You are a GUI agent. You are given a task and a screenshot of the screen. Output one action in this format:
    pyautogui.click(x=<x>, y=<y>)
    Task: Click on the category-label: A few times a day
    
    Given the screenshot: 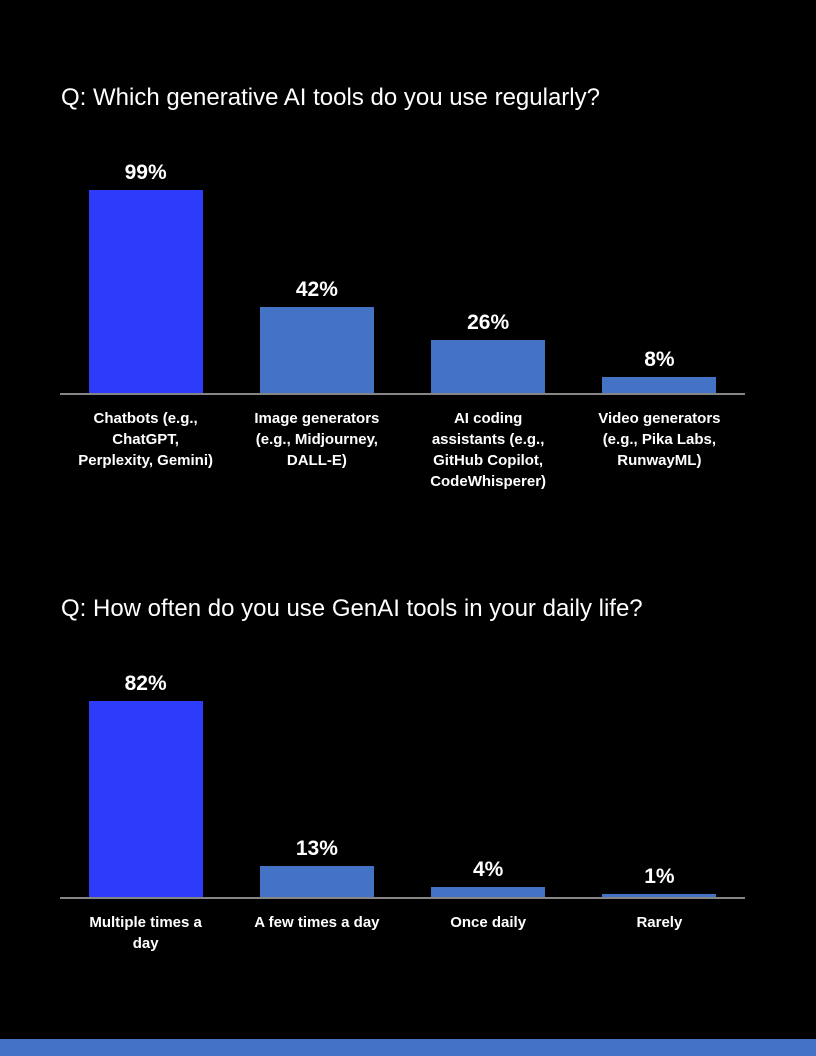 What is the action you would take?
    pyautogui.click(x=317, y=922)
    